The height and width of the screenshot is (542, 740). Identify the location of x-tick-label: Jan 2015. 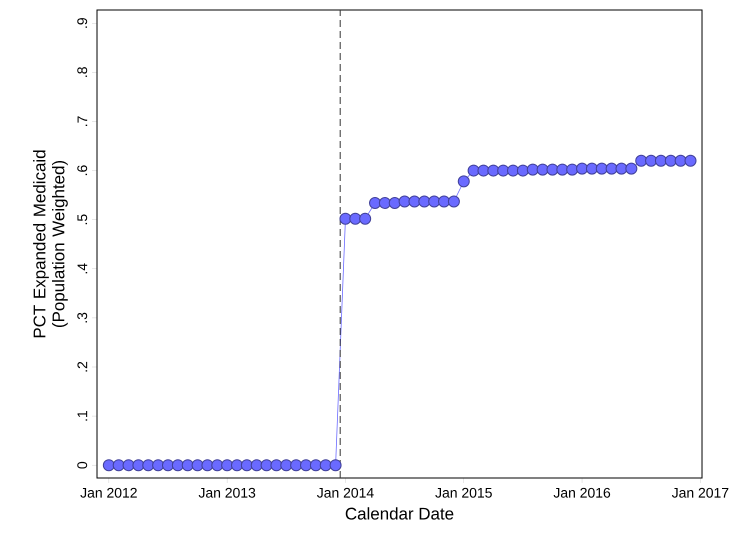
(463, 493).